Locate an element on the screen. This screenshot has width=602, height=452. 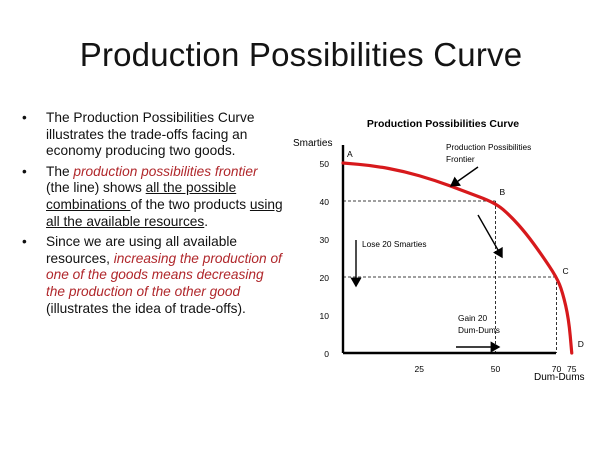
annotation-frontier: Production Possibilities is located at coordinates (488, 147).